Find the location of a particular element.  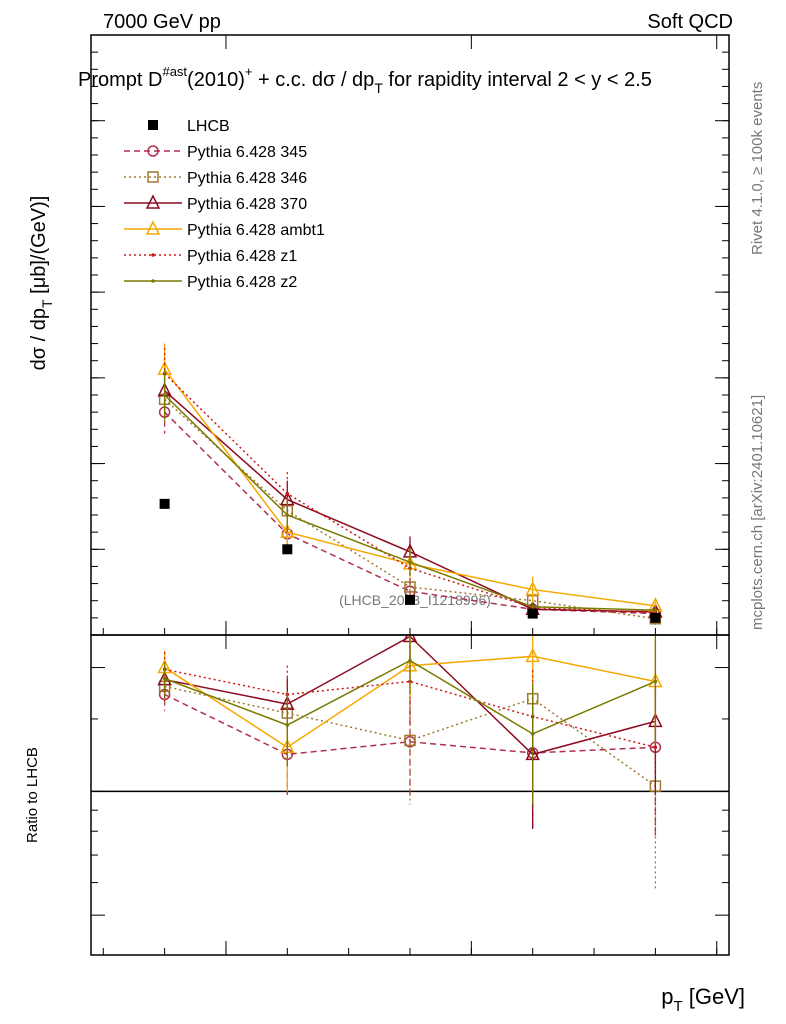

legend-entry-lhcb: LHCB is located at coordinates (189, 126).